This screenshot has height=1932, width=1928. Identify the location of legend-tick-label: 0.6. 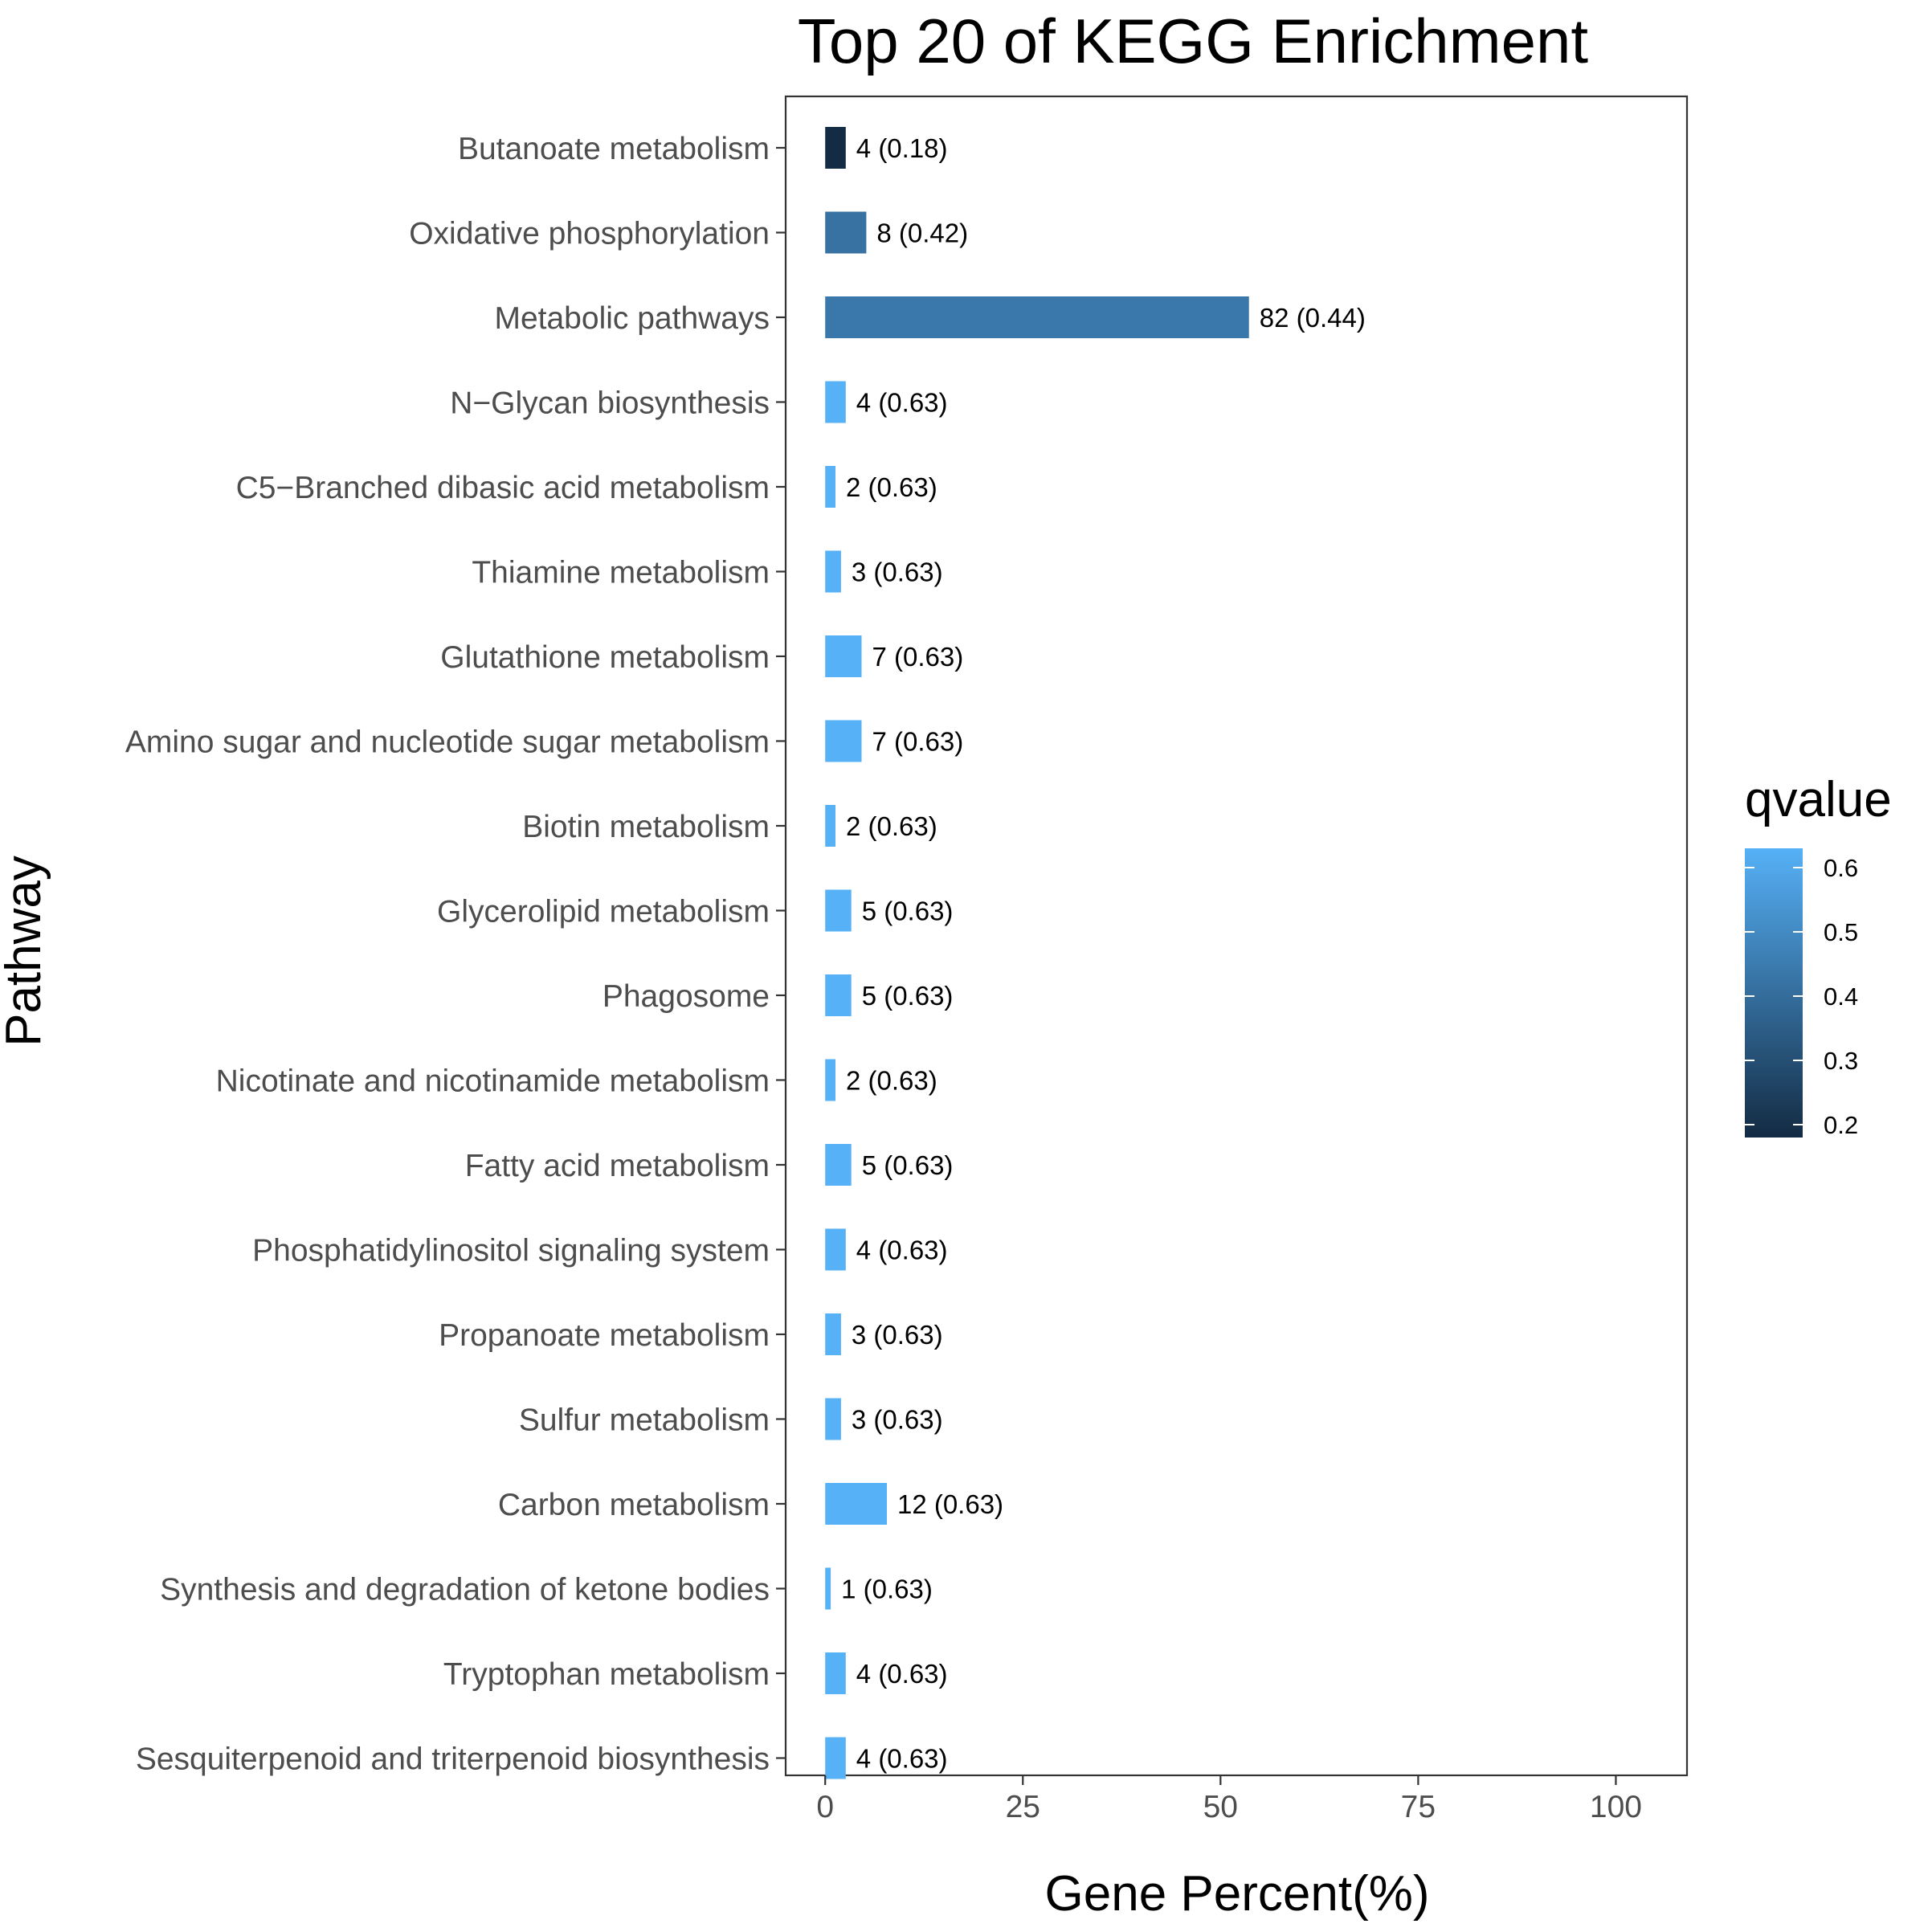
(1841, 868).